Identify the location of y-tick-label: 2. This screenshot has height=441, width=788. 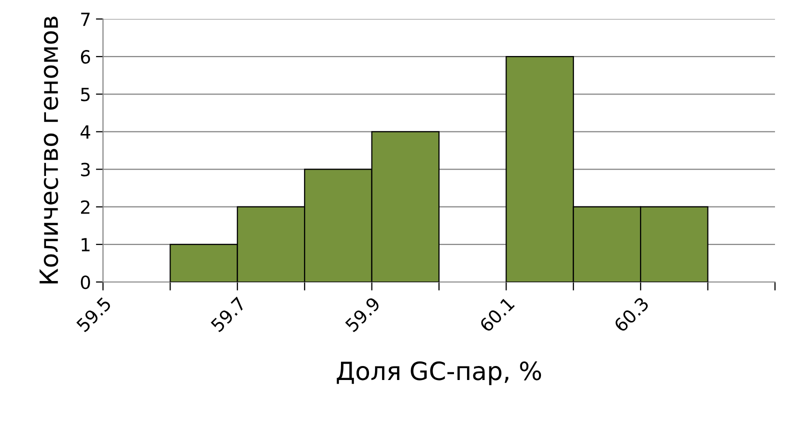
(85, 207).